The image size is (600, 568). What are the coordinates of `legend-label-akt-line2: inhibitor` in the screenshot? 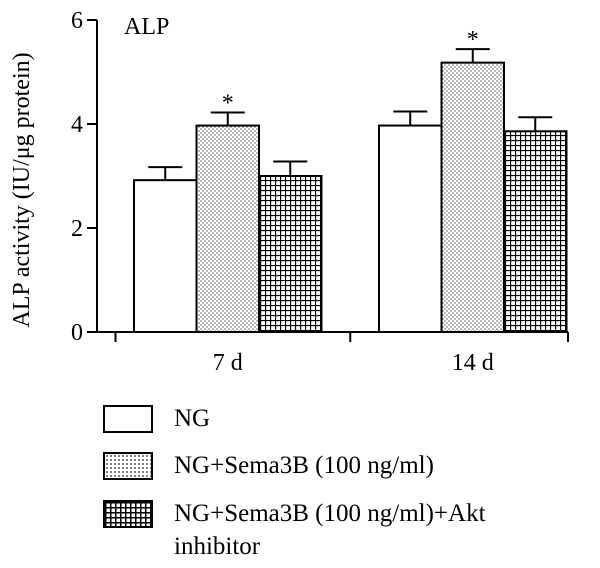 It's located at (217, 546).